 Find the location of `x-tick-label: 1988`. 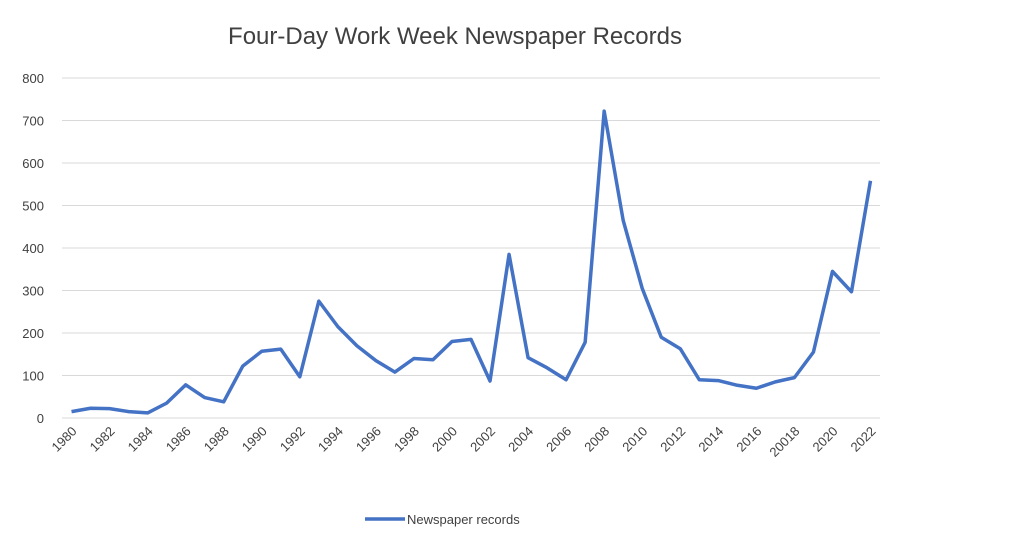

x-tick-label: 1988 is located at coordinates (216, 439).